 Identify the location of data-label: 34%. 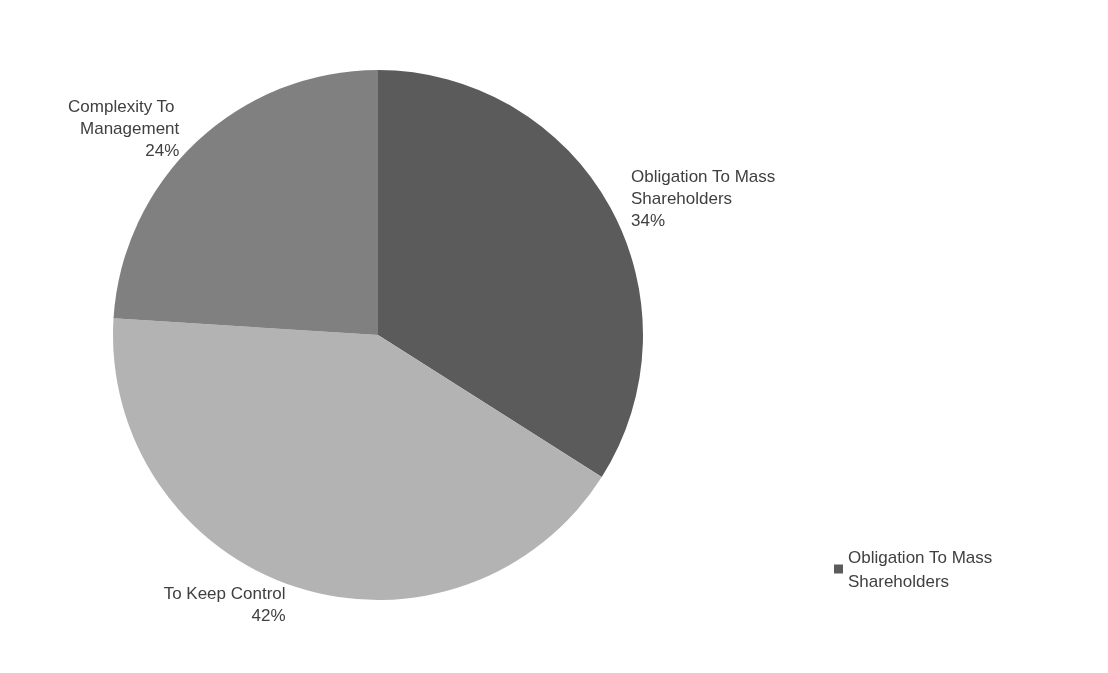
(648, 221).